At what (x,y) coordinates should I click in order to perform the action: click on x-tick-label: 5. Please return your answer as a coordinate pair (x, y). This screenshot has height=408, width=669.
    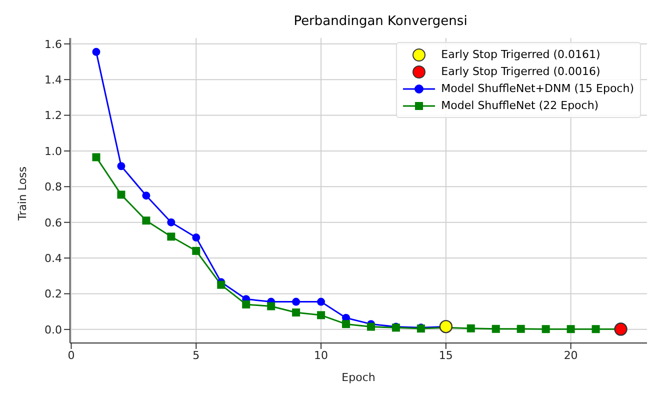
    Looking at the image, I should click on (196, 355).